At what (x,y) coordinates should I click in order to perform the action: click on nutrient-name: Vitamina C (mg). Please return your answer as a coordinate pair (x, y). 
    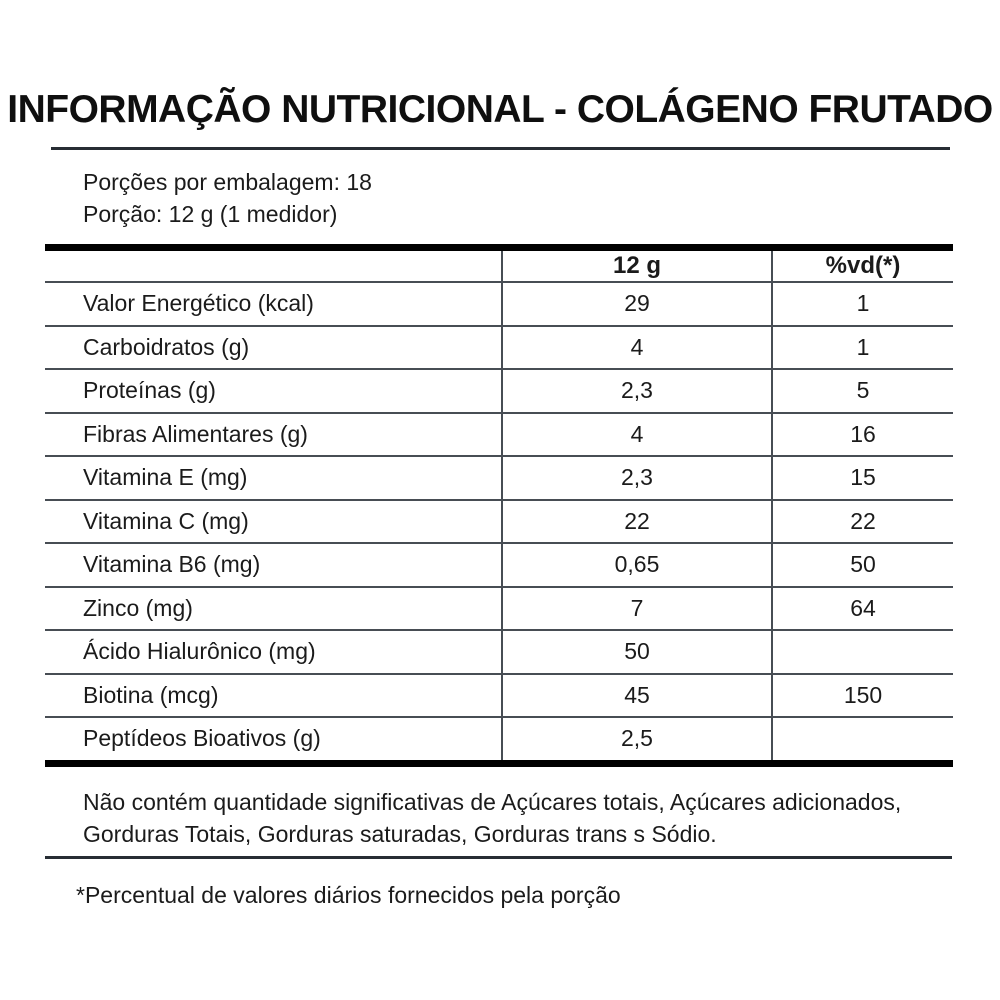
    Looking at the image, I should click on (166, 520).